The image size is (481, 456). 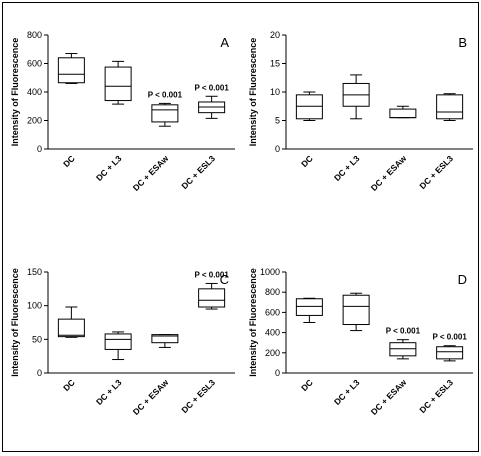 What do you see at coordinates (270, 272) in the screenshot?
I see `y-tick-label: 1000` at bounding box center [270, 272].